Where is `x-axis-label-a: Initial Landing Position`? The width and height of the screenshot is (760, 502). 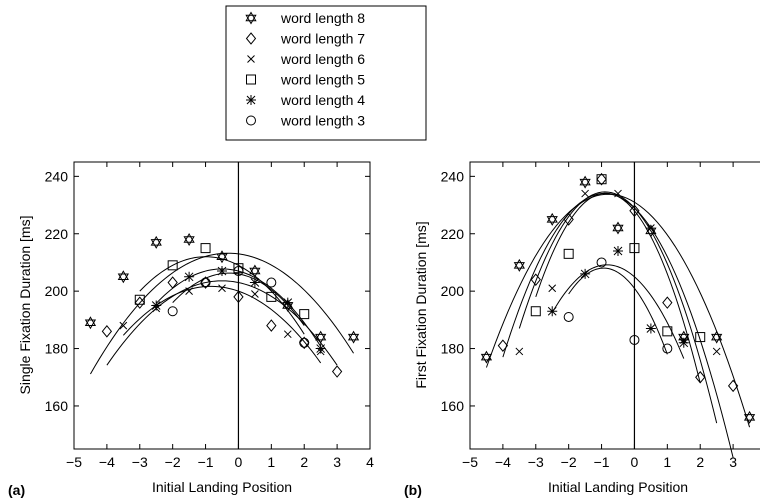
x-axis-label-a: Initial Landing Position is located at coordinates (222, 487).